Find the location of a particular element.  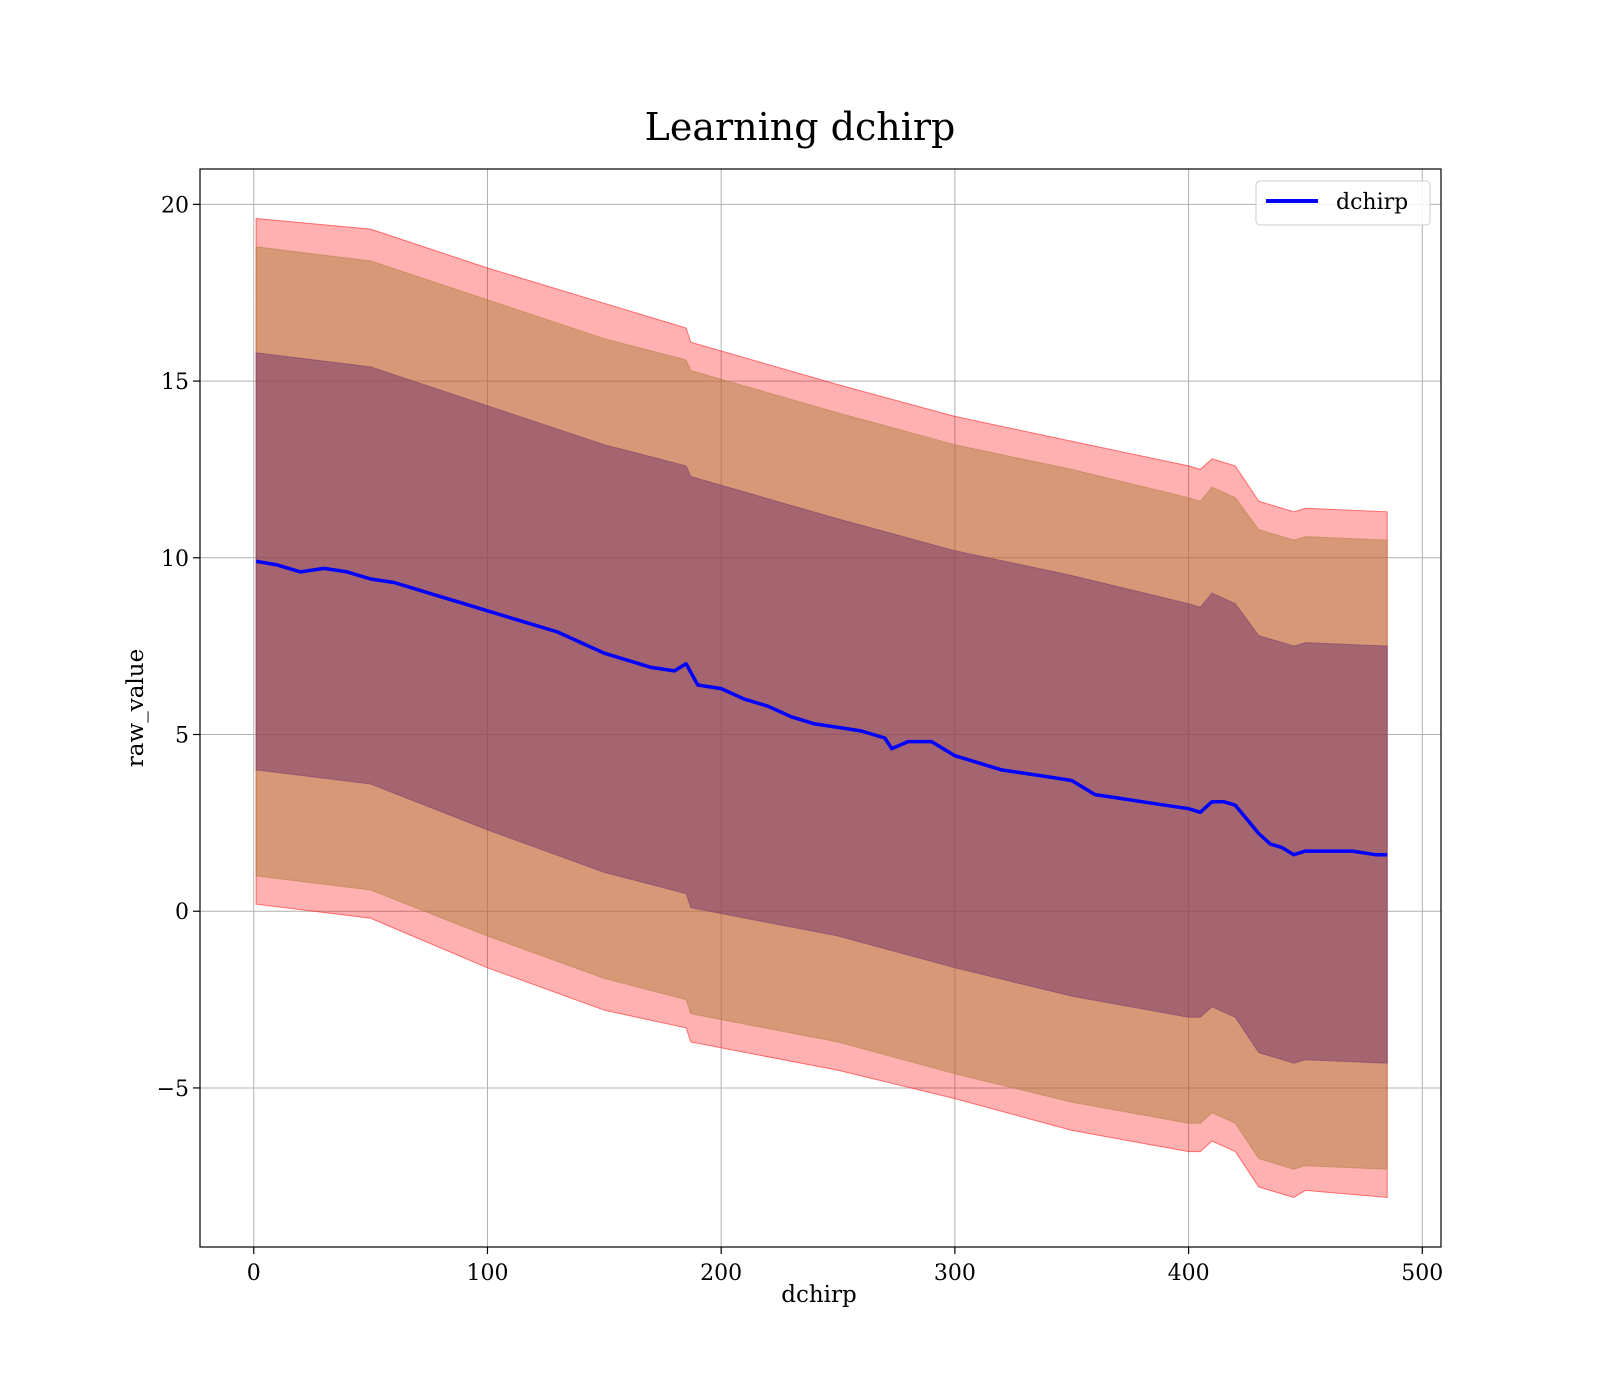

y-tick-label: 20 is located at coordinates (175, 205).